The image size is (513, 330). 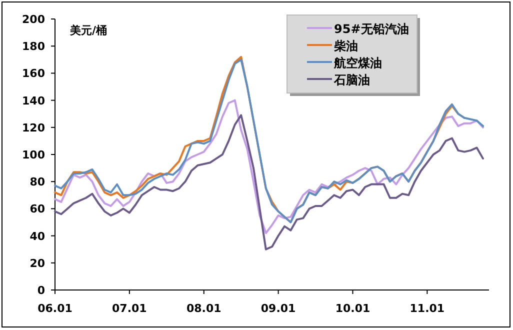 I want to click on y-tick-label: 120, so click(x=34, y=127).